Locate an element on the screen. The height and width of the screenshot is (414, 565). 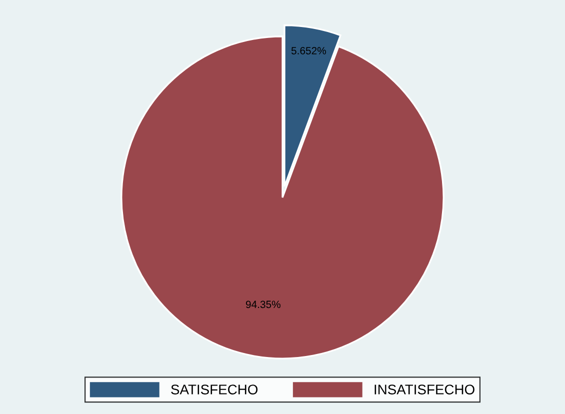
legend-label: INSATISFECHO is located at coordinates (424, 389).